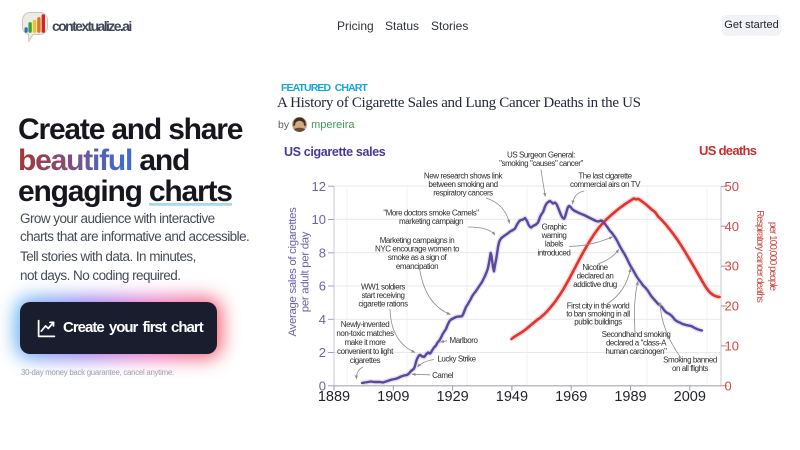  What do you see at coordinates (335, 152) in the screenshot?
I see `svg-text: US cigarette sales` at bounding box center [335, 152].